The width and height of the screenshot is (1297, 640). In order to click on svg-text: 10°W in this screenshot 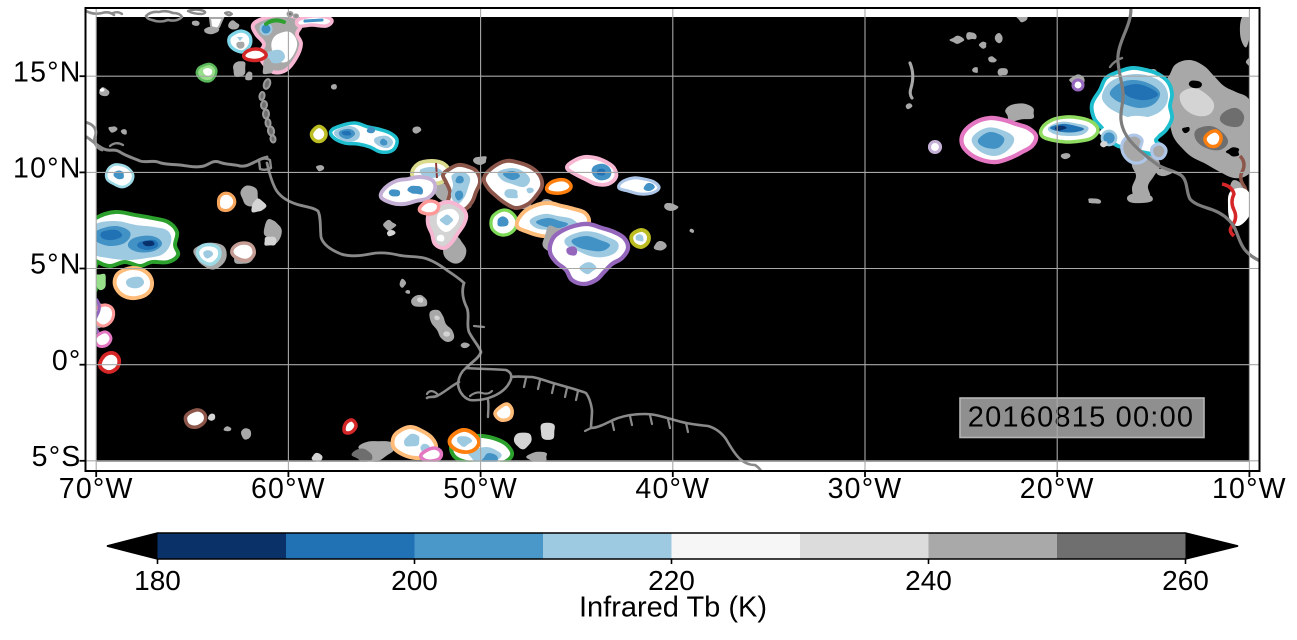, I will do `click(1249, 489)`.